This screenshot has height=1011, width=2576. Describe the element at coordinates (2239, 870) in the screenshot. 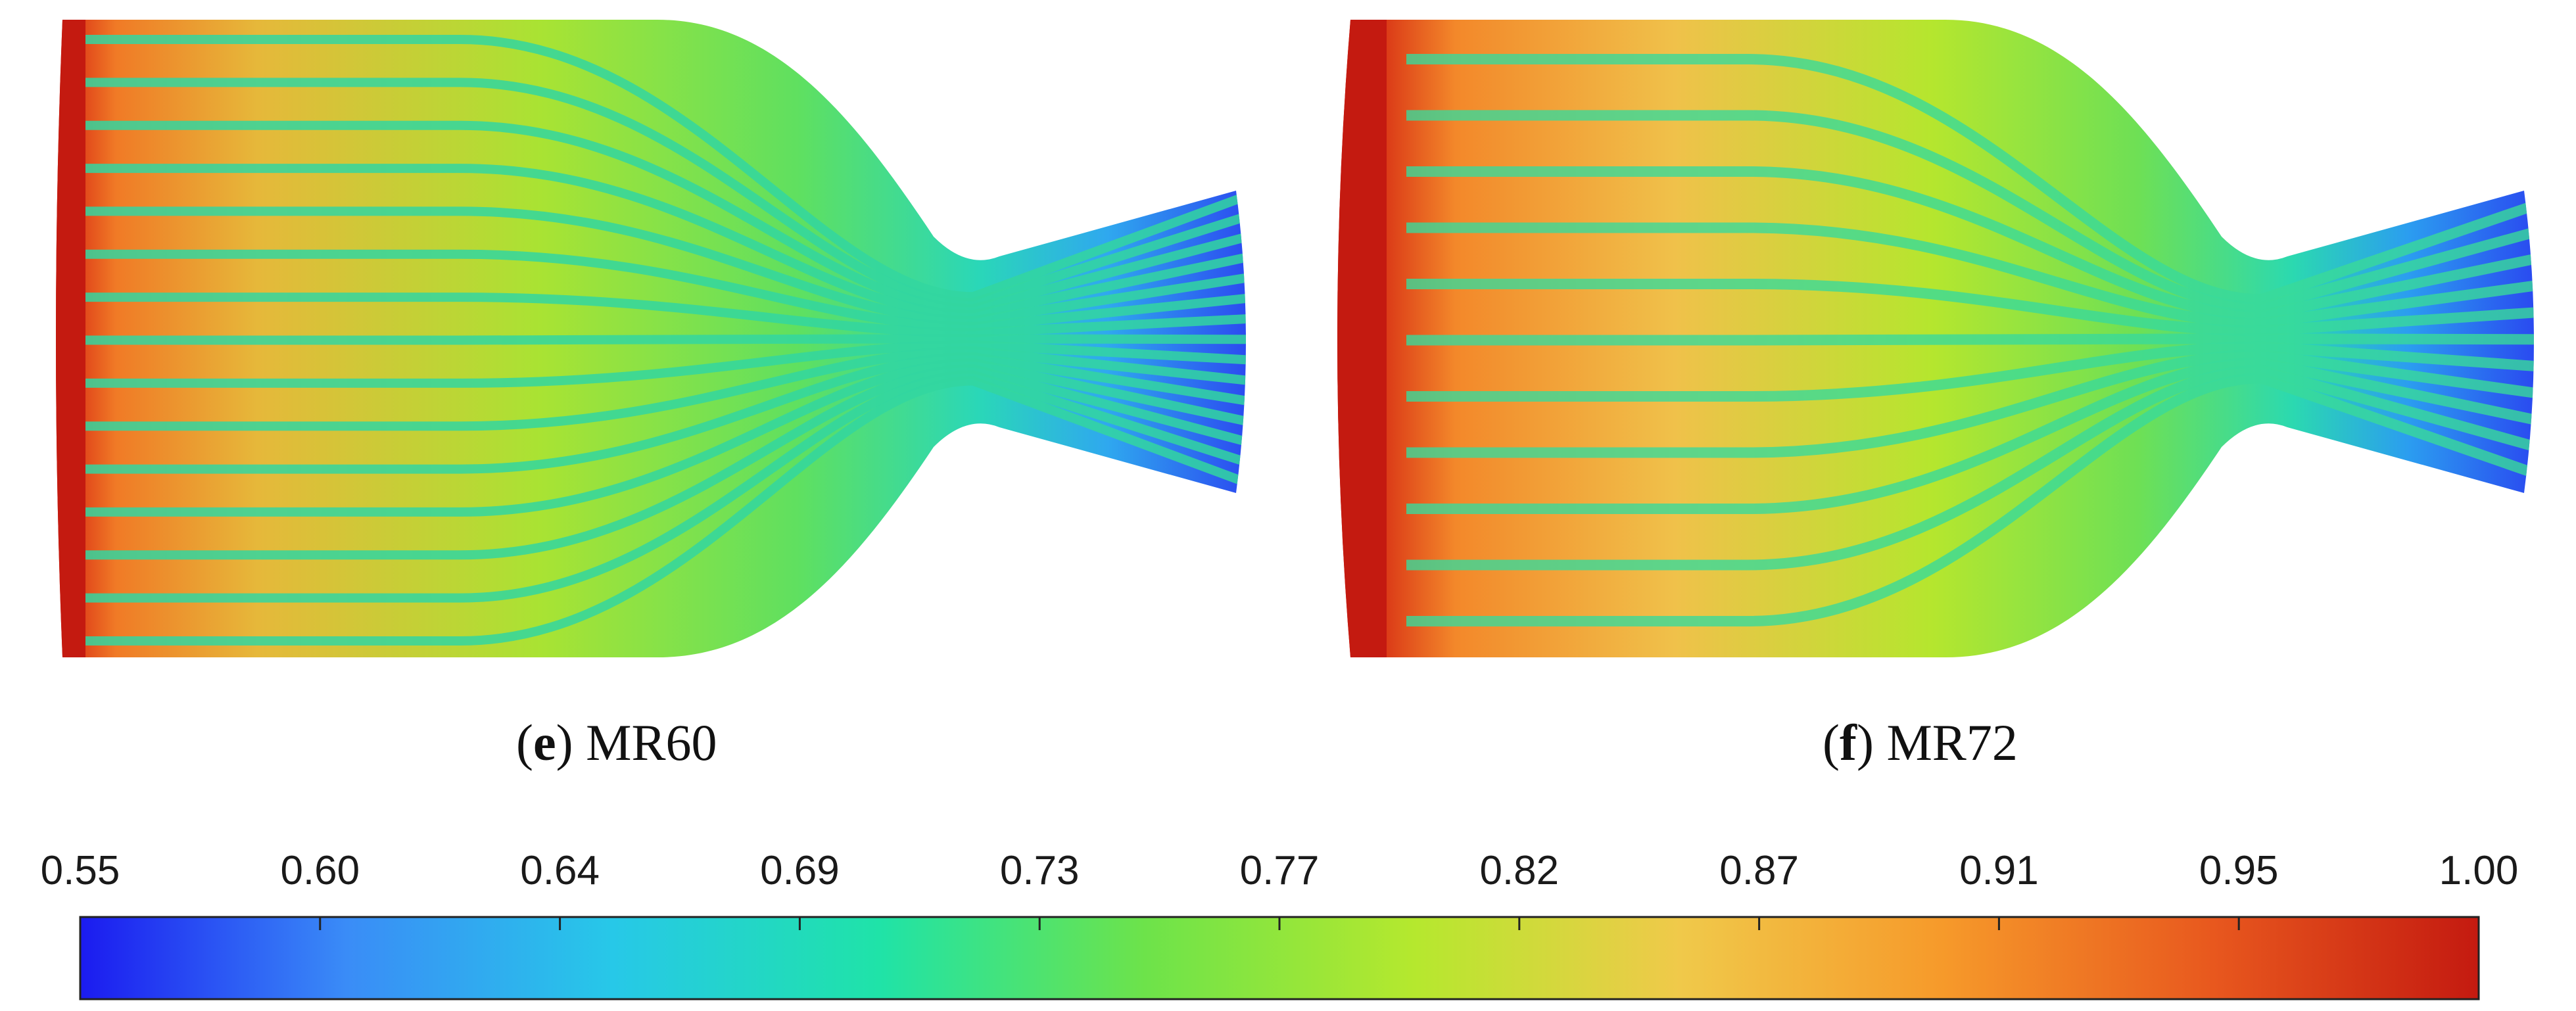

I see `colorbar-tick-label: 0.95` at that location.